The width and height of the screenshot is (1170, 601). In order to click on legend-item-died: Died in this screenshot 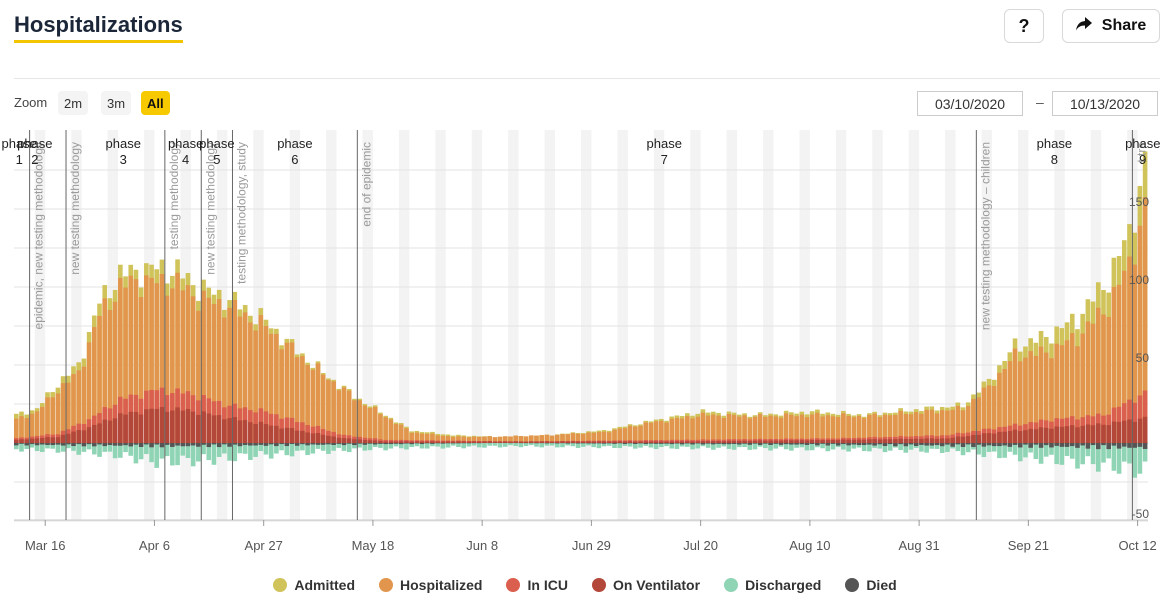, I will do `click(871, 585)`.